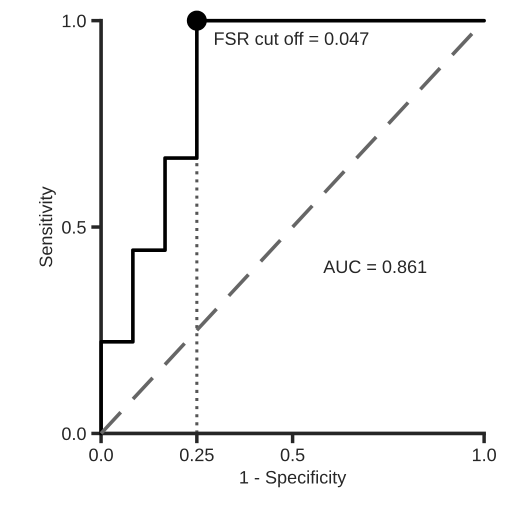 This screenshot has height=516, width=532. I want to click on x-tick-label: 1.0, so click(484, 455).